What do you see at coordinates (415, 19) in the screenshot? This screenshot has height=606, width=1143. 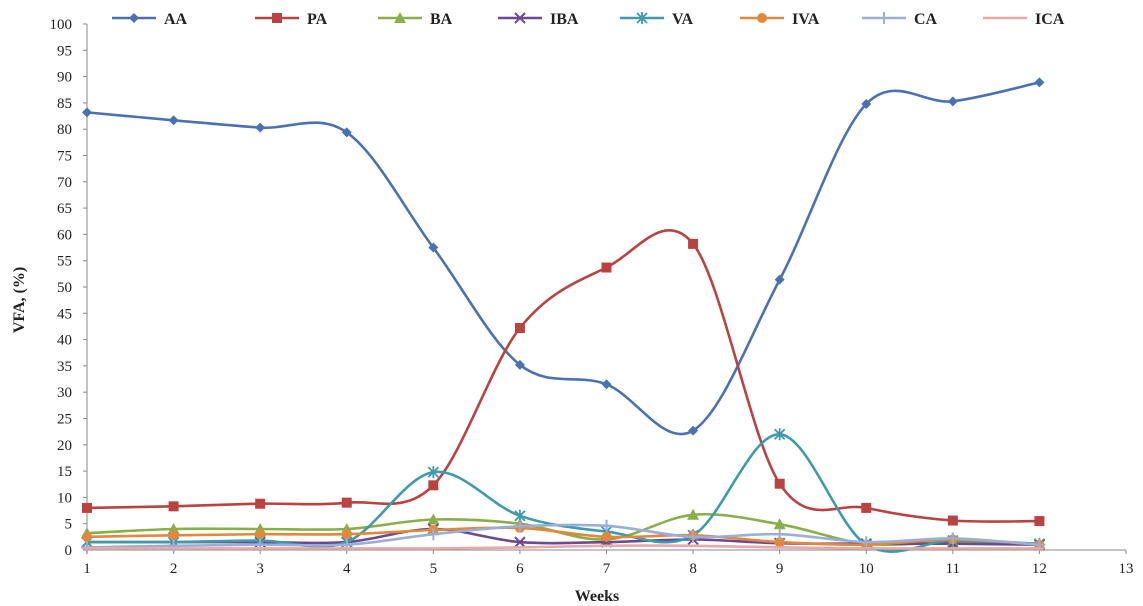 I see `legend-item-ba: BA` at bounding box center [415, 19].